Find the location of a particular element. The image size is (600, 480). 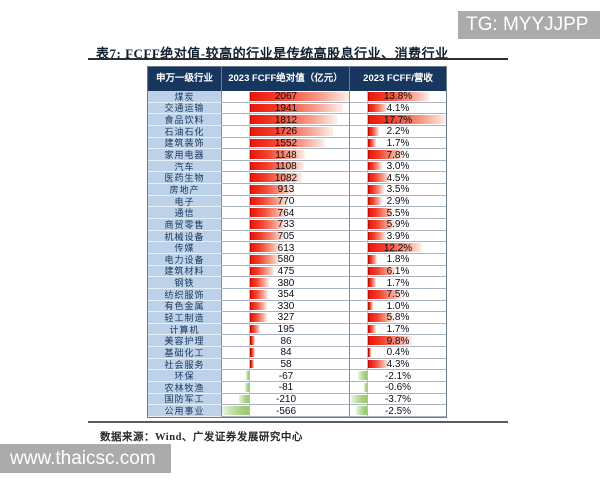

table-row: 商贸零售 733 5.9% is located at coordinates (297, 225).